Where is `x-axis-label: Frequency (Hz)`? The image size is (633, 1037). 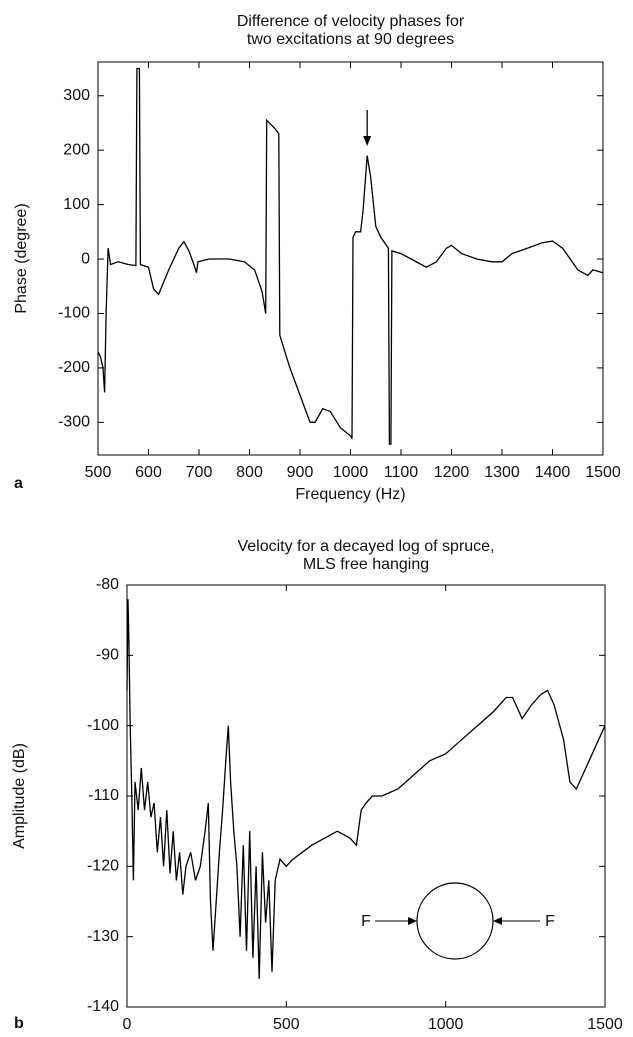
x-axis-label: Frequency (Hz) is located at coordinates (350, 494).